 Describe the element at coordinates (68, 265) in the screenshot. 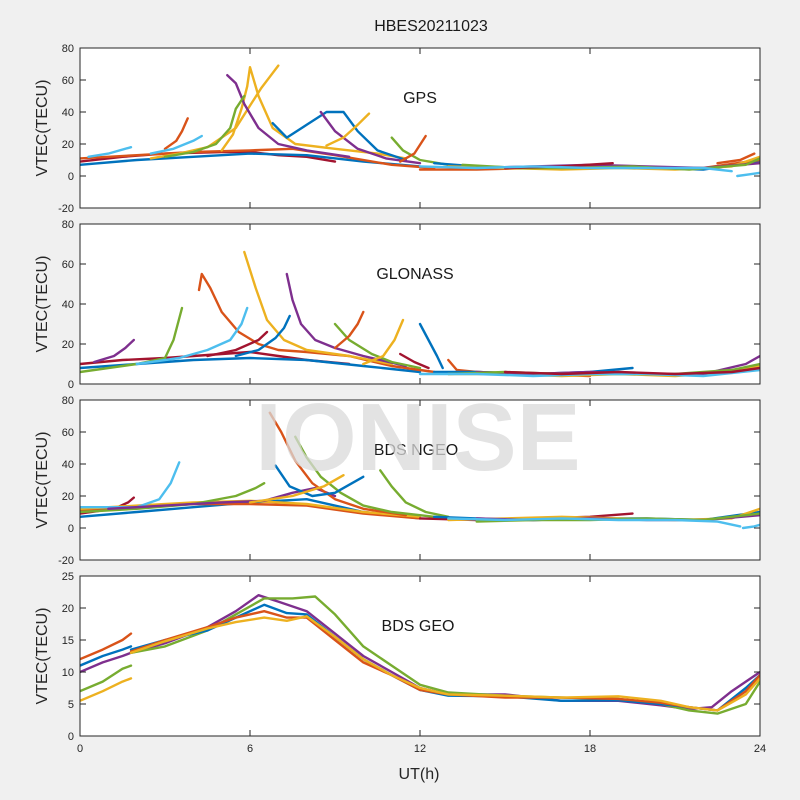

I see `panel-1-ytick-label-3: 60` at that location.